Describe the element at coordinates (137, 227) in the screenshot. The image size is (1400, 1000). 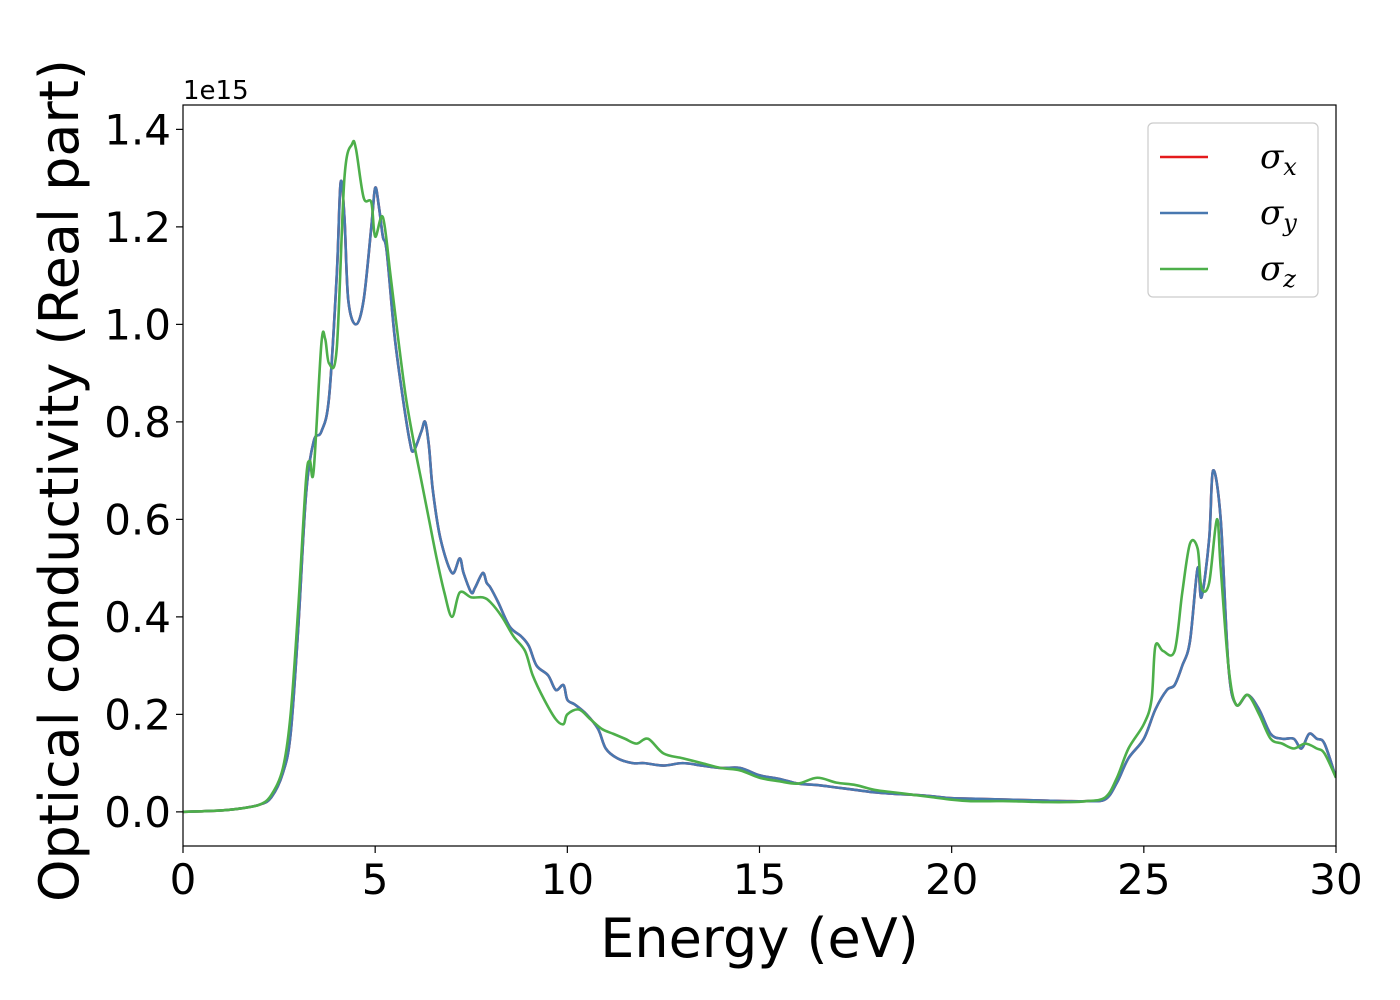
I see `y-tick-label: 1.2` at that location.